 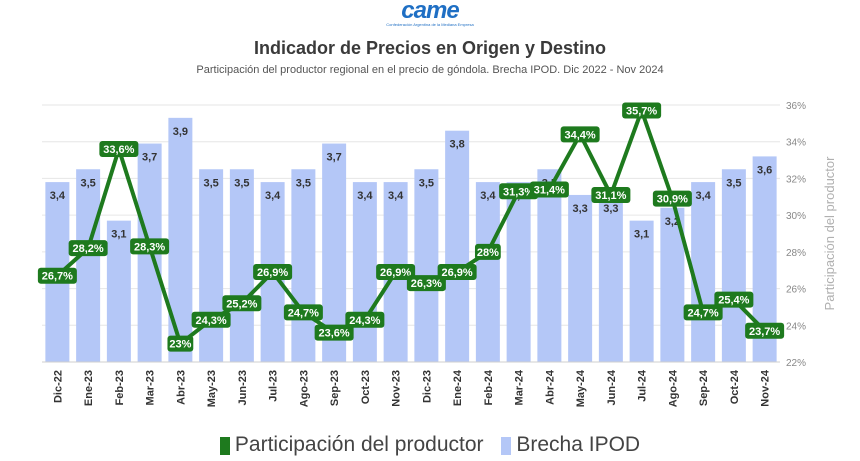 I want to click on line-data-label: 31,4%, so click(x=549, y=190).